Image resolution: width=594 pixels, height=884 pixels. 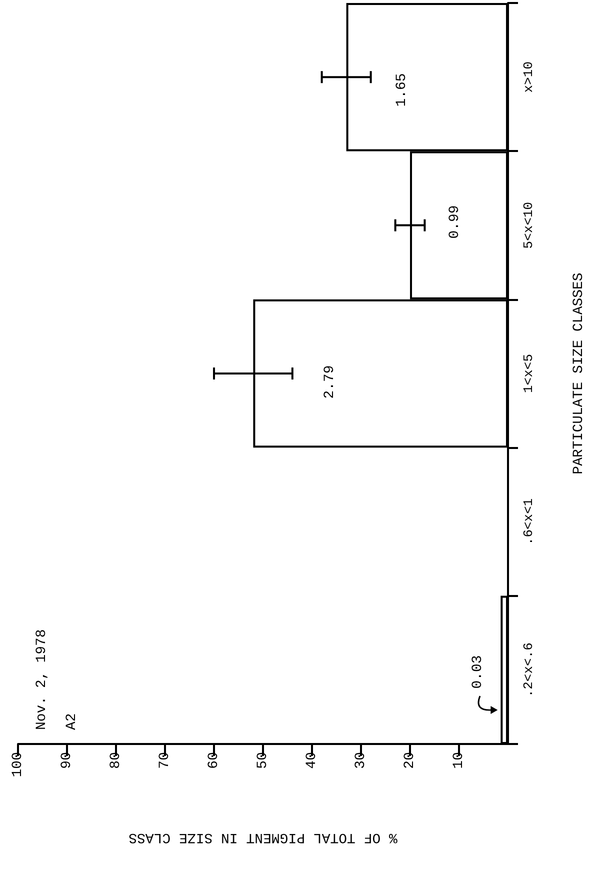 What do you see at coordinates (528, 670) in the screenshot?
I see `y-tick-label: .2<x<.6` at bounding box center [528, 670].